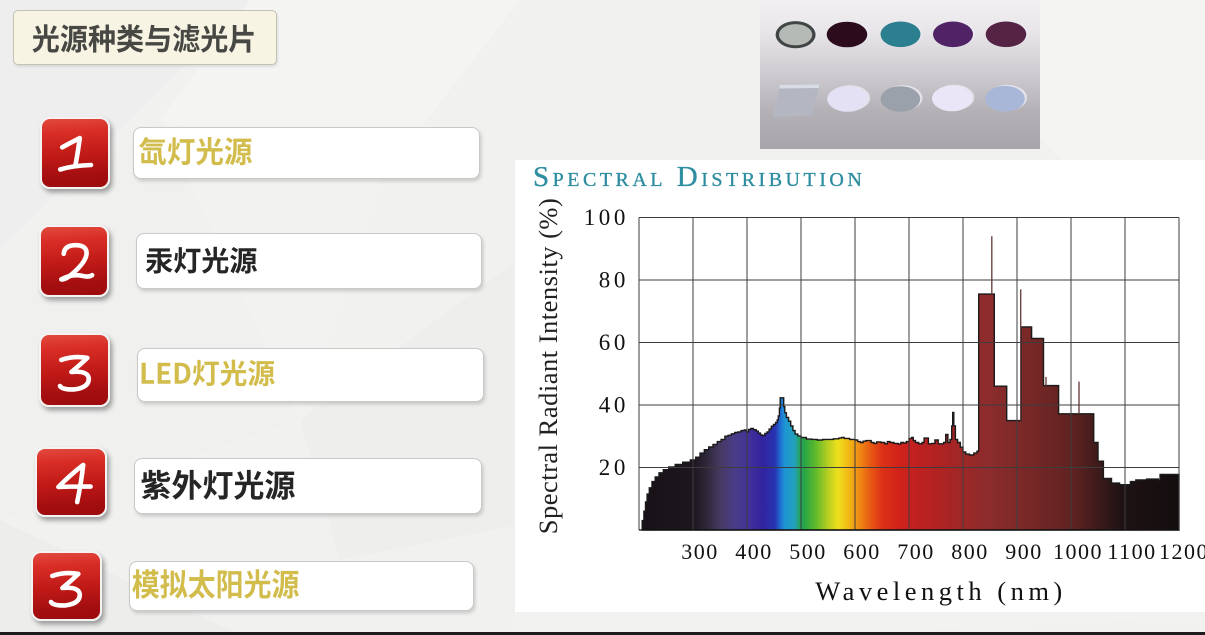 This screenshot has height=635, width=1205. Describe the element at coordinates (614, 467) in the screenshot. I see `svg-text: 20` at that location.